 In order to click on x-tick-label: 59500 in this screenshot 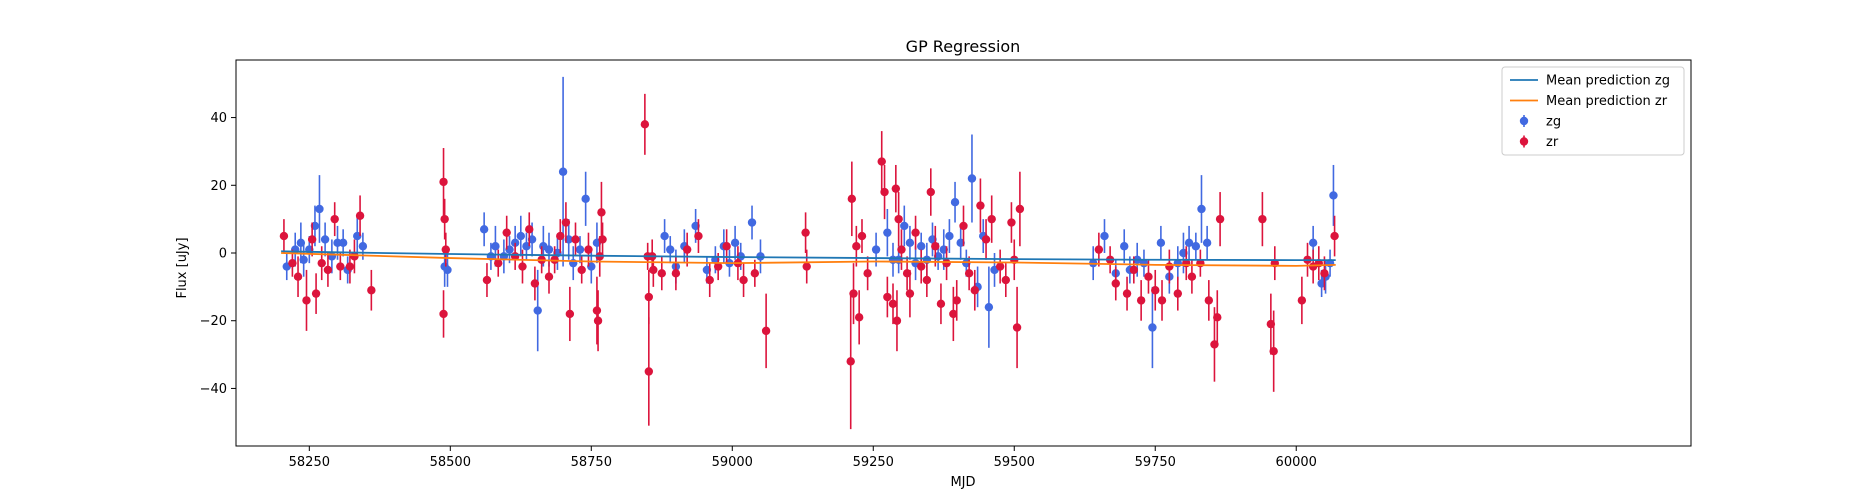, I will do `click(1014, 462)`.